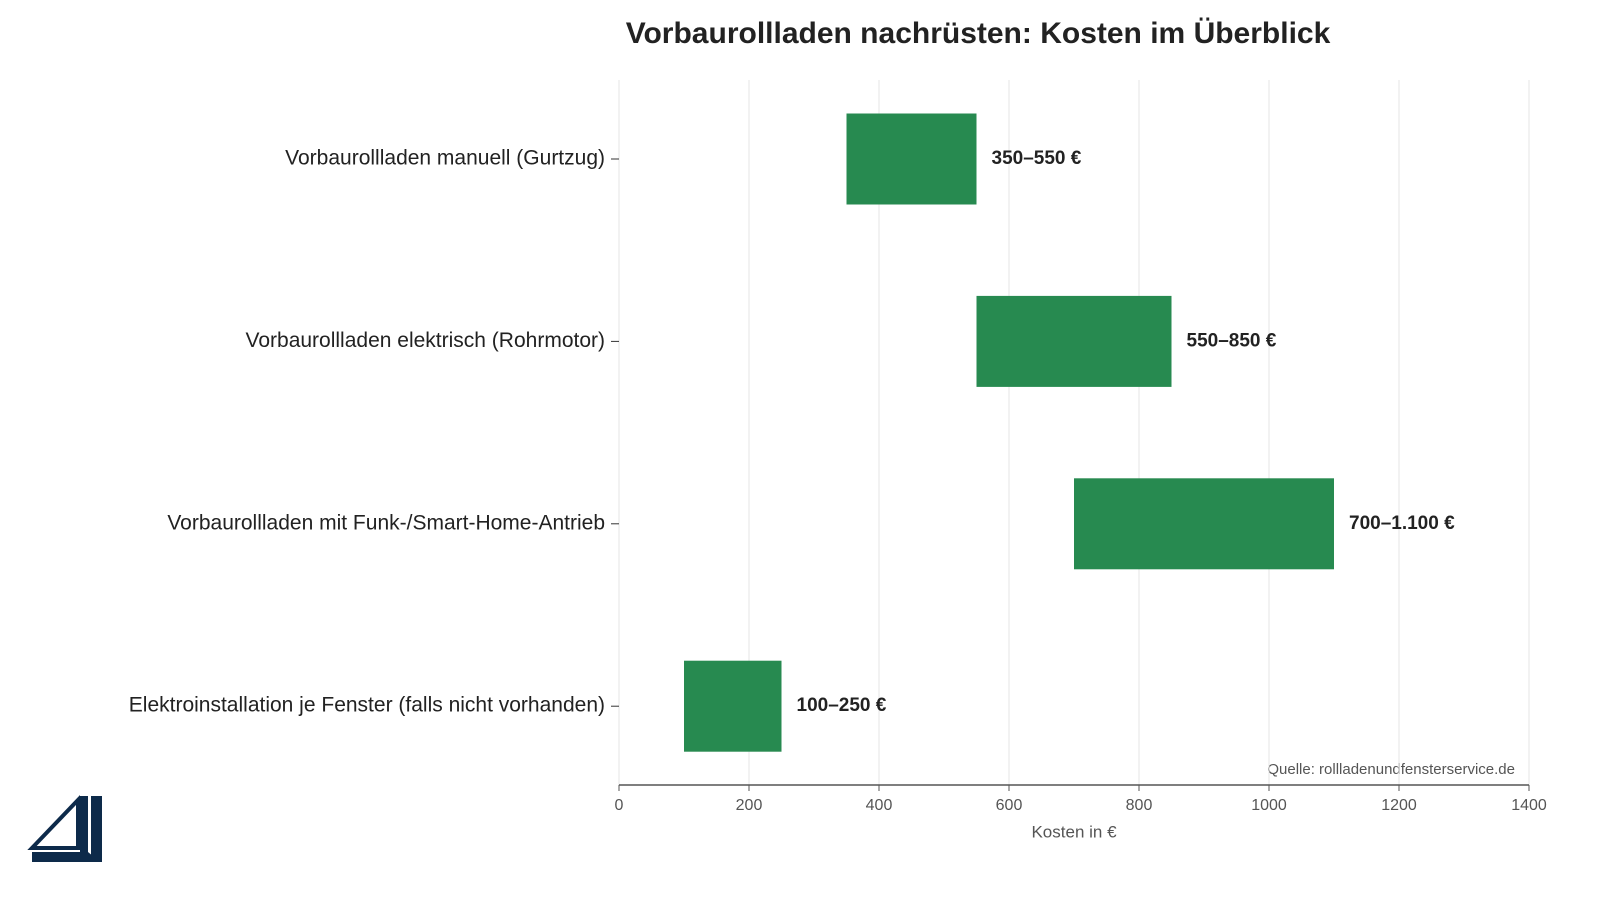 The image size is (1600, 900). I want to click on x-axis-label: Kosten in €, so click(1074, 831).